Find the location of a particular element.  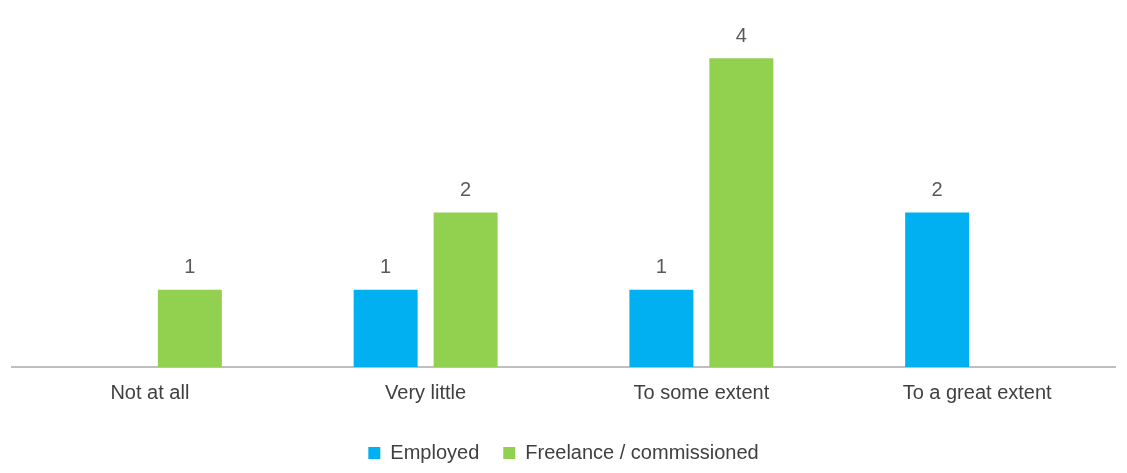

data-label: 4 is located at coordinates (741, 34).